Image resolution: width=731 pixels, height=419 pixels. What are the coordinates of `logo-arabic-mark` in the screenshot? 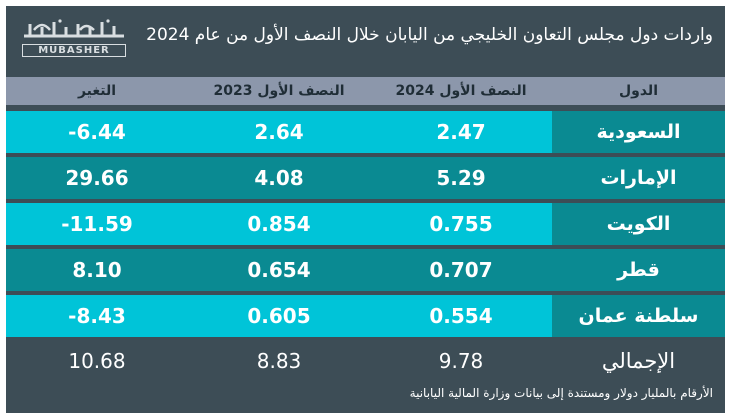 It's located at (74, 28).